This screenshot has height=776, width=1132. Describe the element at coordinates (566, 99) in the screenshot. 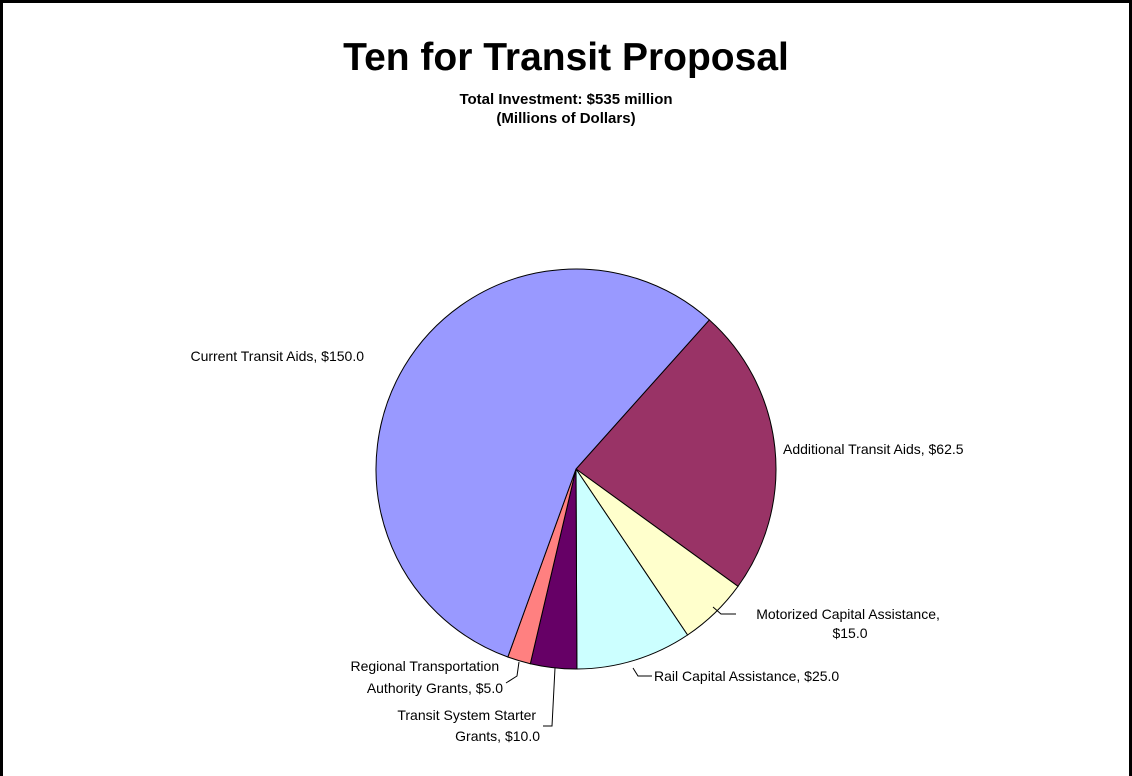

I see `chart-subtitle: Total Investment: $535 million` at that location.